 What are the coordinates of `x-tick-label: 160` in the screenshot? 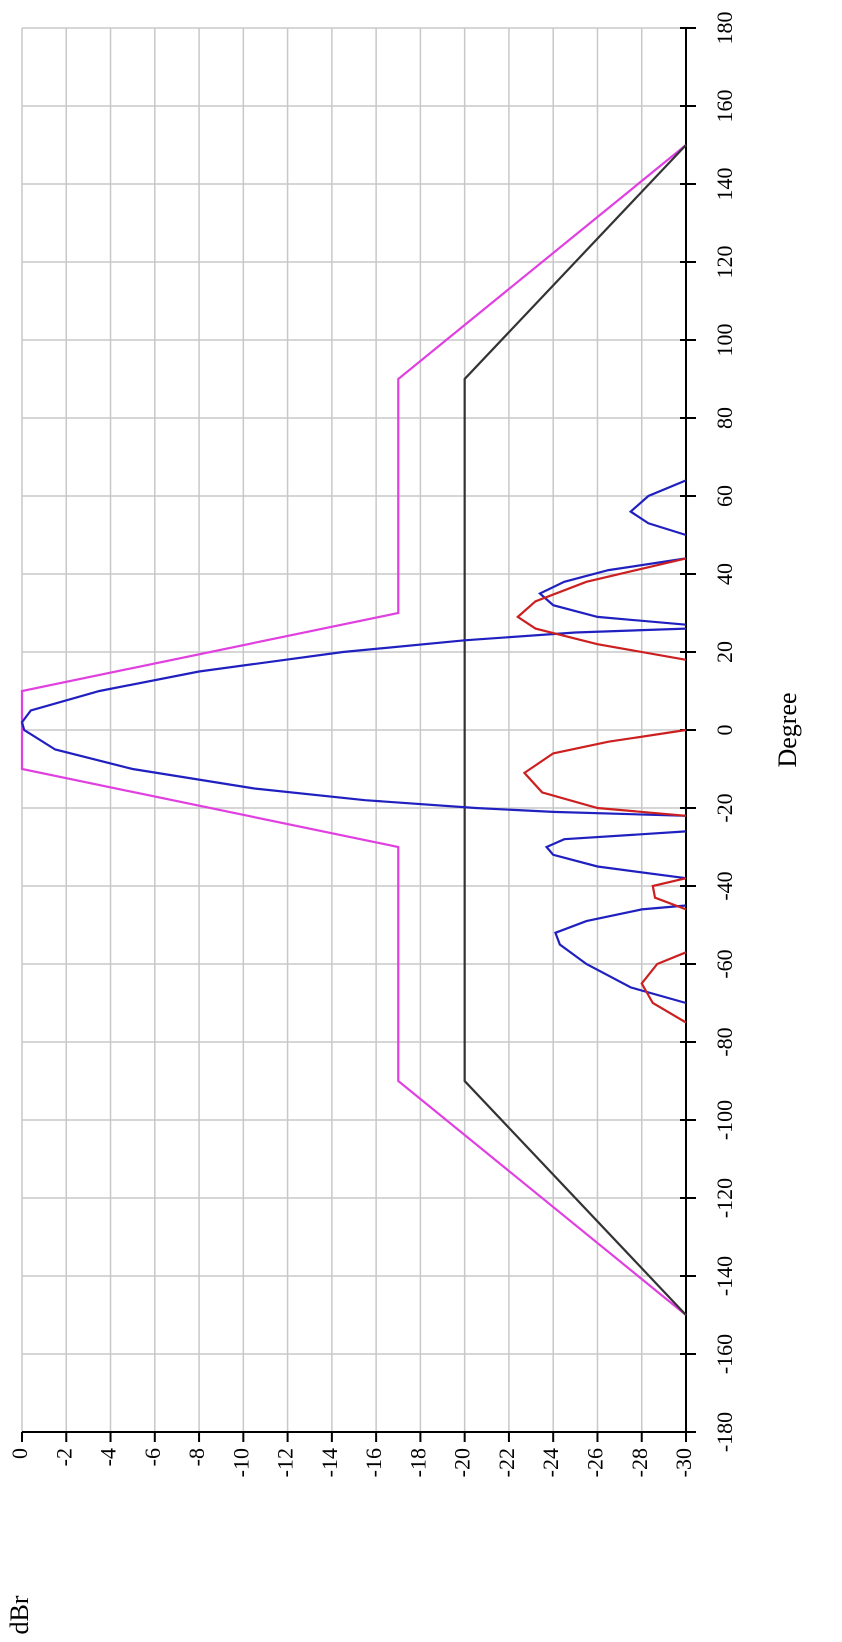 It's located at (724, 106).